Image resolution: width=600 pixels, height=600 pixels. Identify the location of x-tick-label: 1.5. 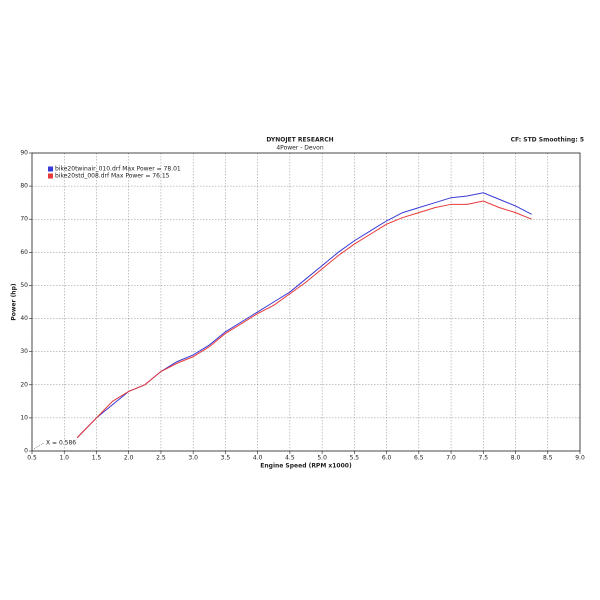
(97, 458).